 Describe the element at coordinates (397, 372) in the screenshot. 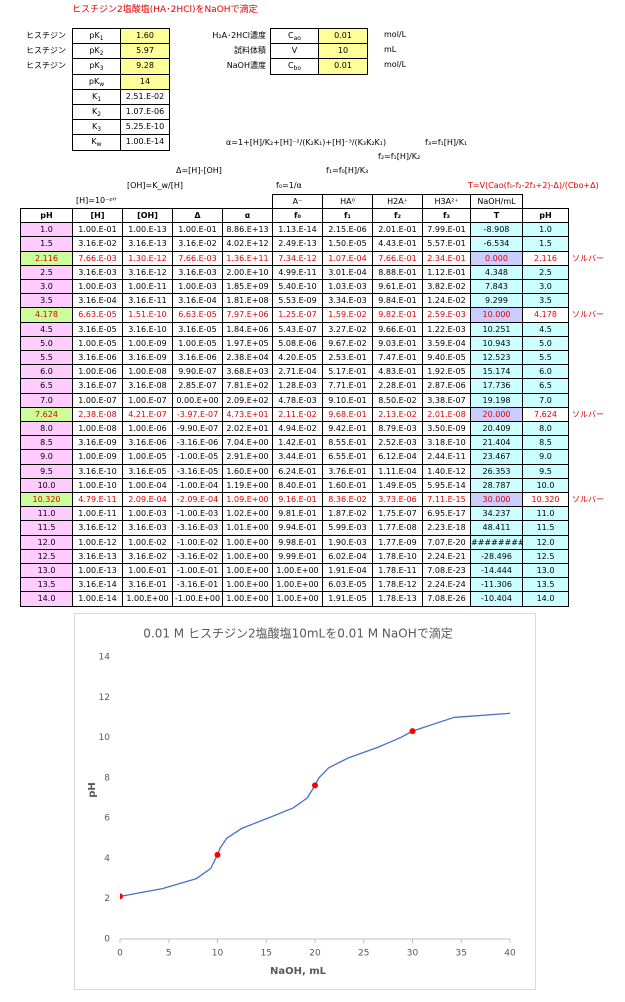

I see `table-cell: 4.83.E-01` at that location.